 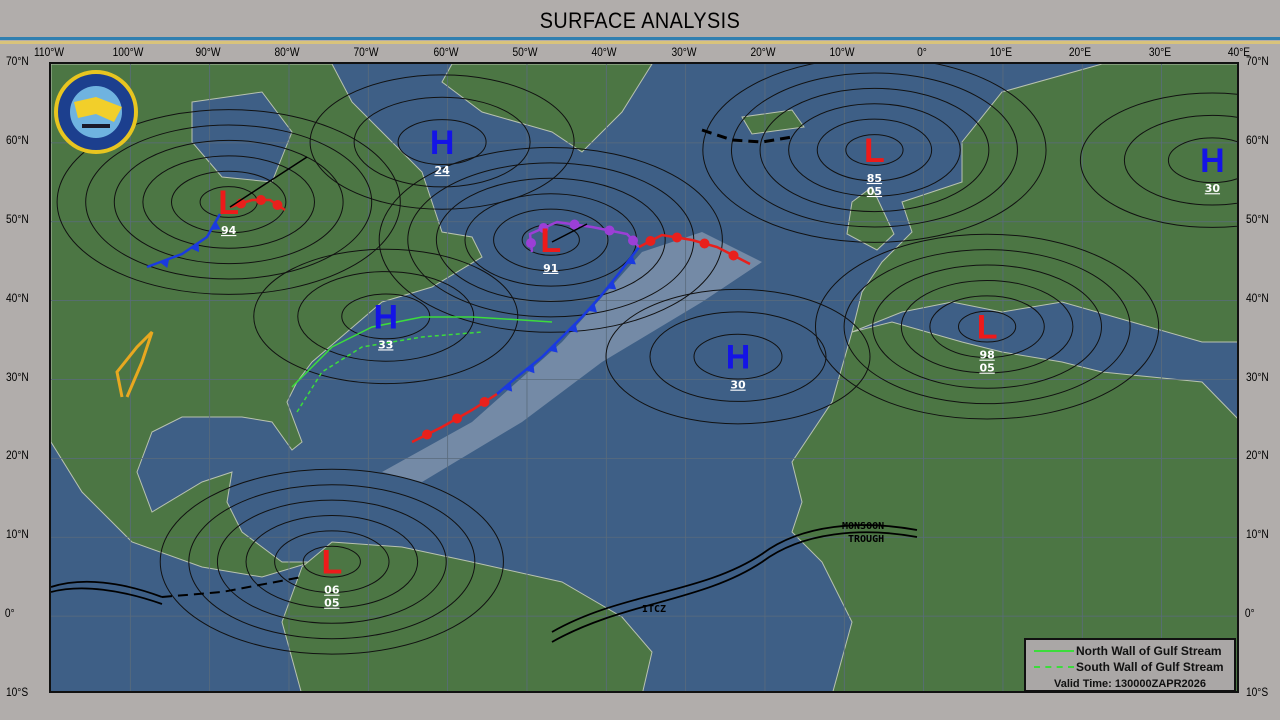 I want to click on high-pressure-center: H 24, so click(x=442, y=150).